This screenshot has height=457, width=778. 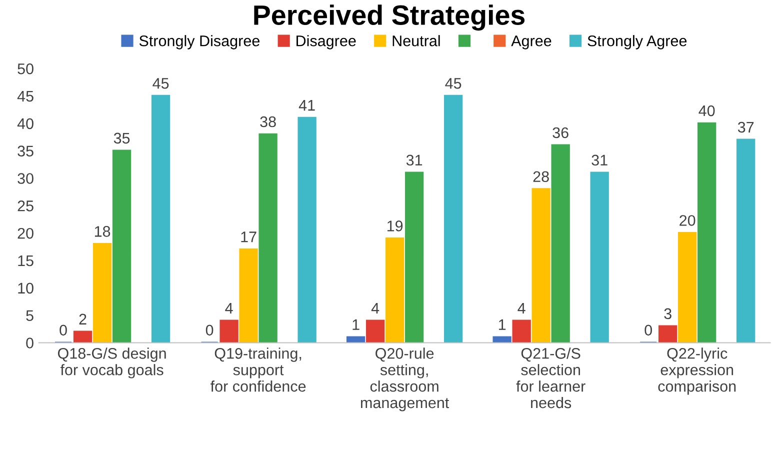 I want to click on data-label: 40, so click(x=706, y=110).